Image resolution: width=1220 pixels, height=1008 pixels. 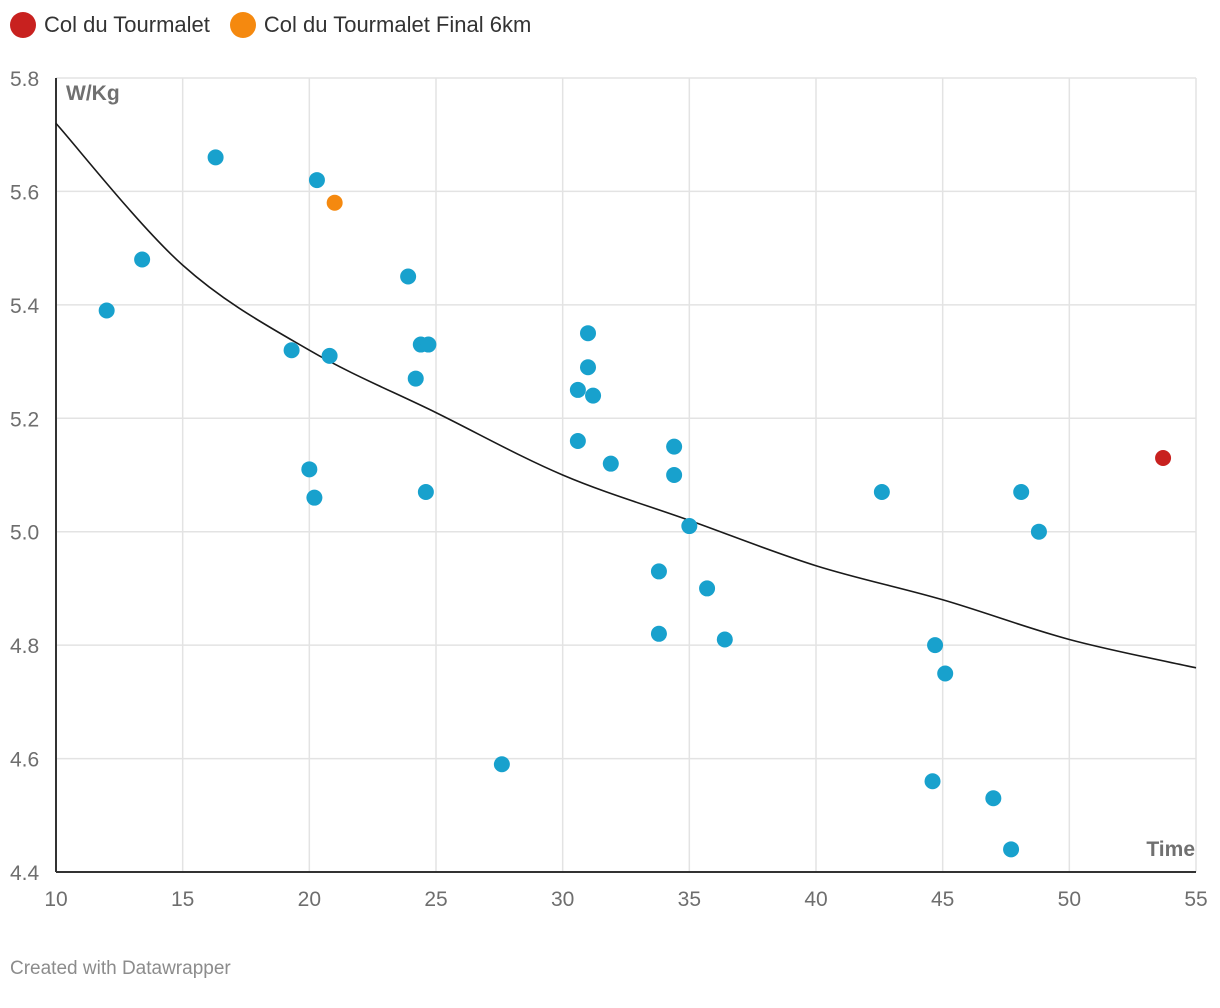 I want to click on y-axis-label: W/Kg, so click(x=93, y=93).